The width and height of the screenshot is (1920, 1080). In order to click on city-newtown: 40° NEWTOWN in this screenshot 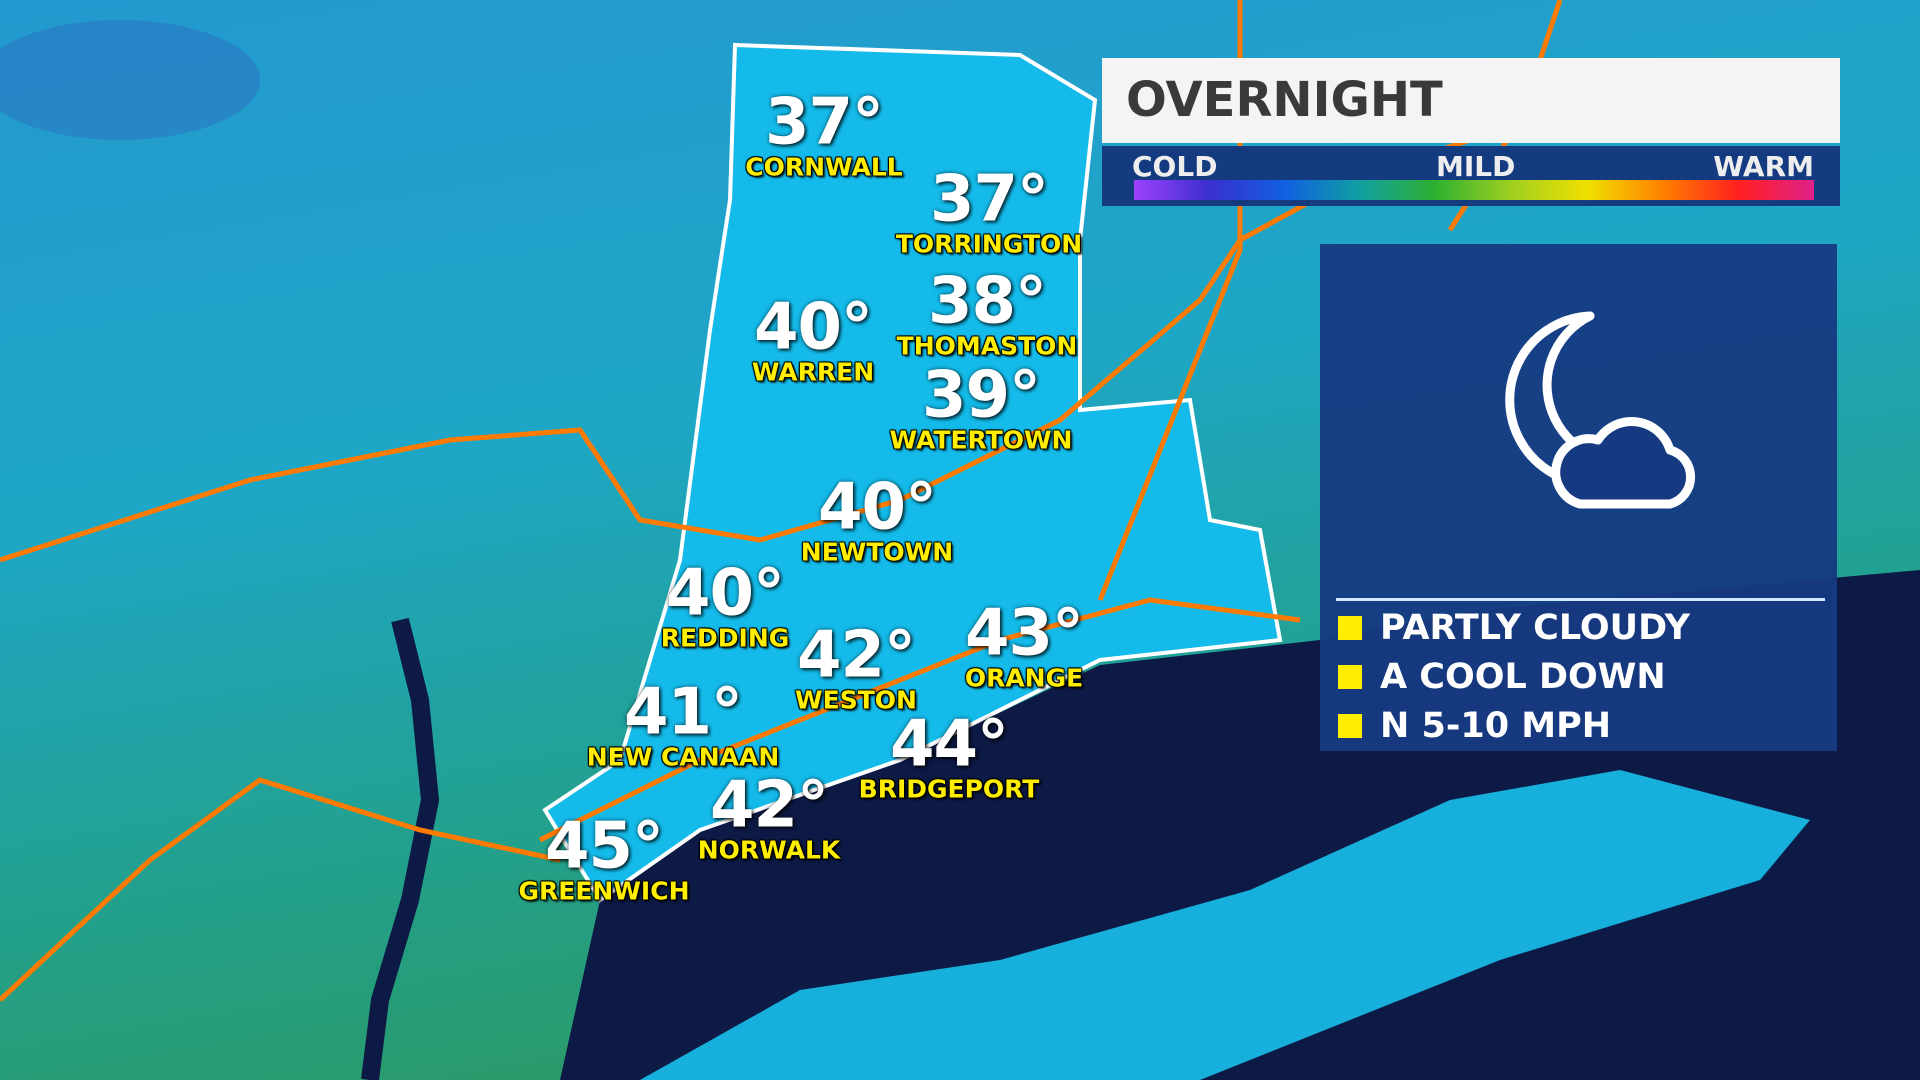, I will do `click(877, 520)`.